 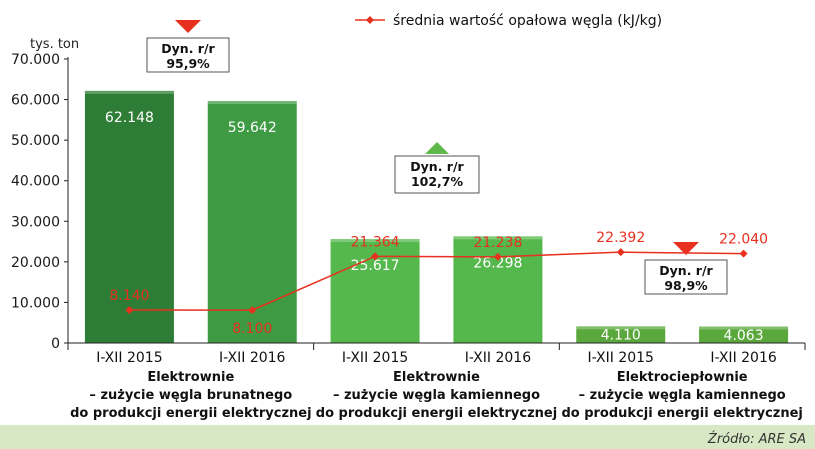 I want to click on legend-marker, so click(x=370, y=20).